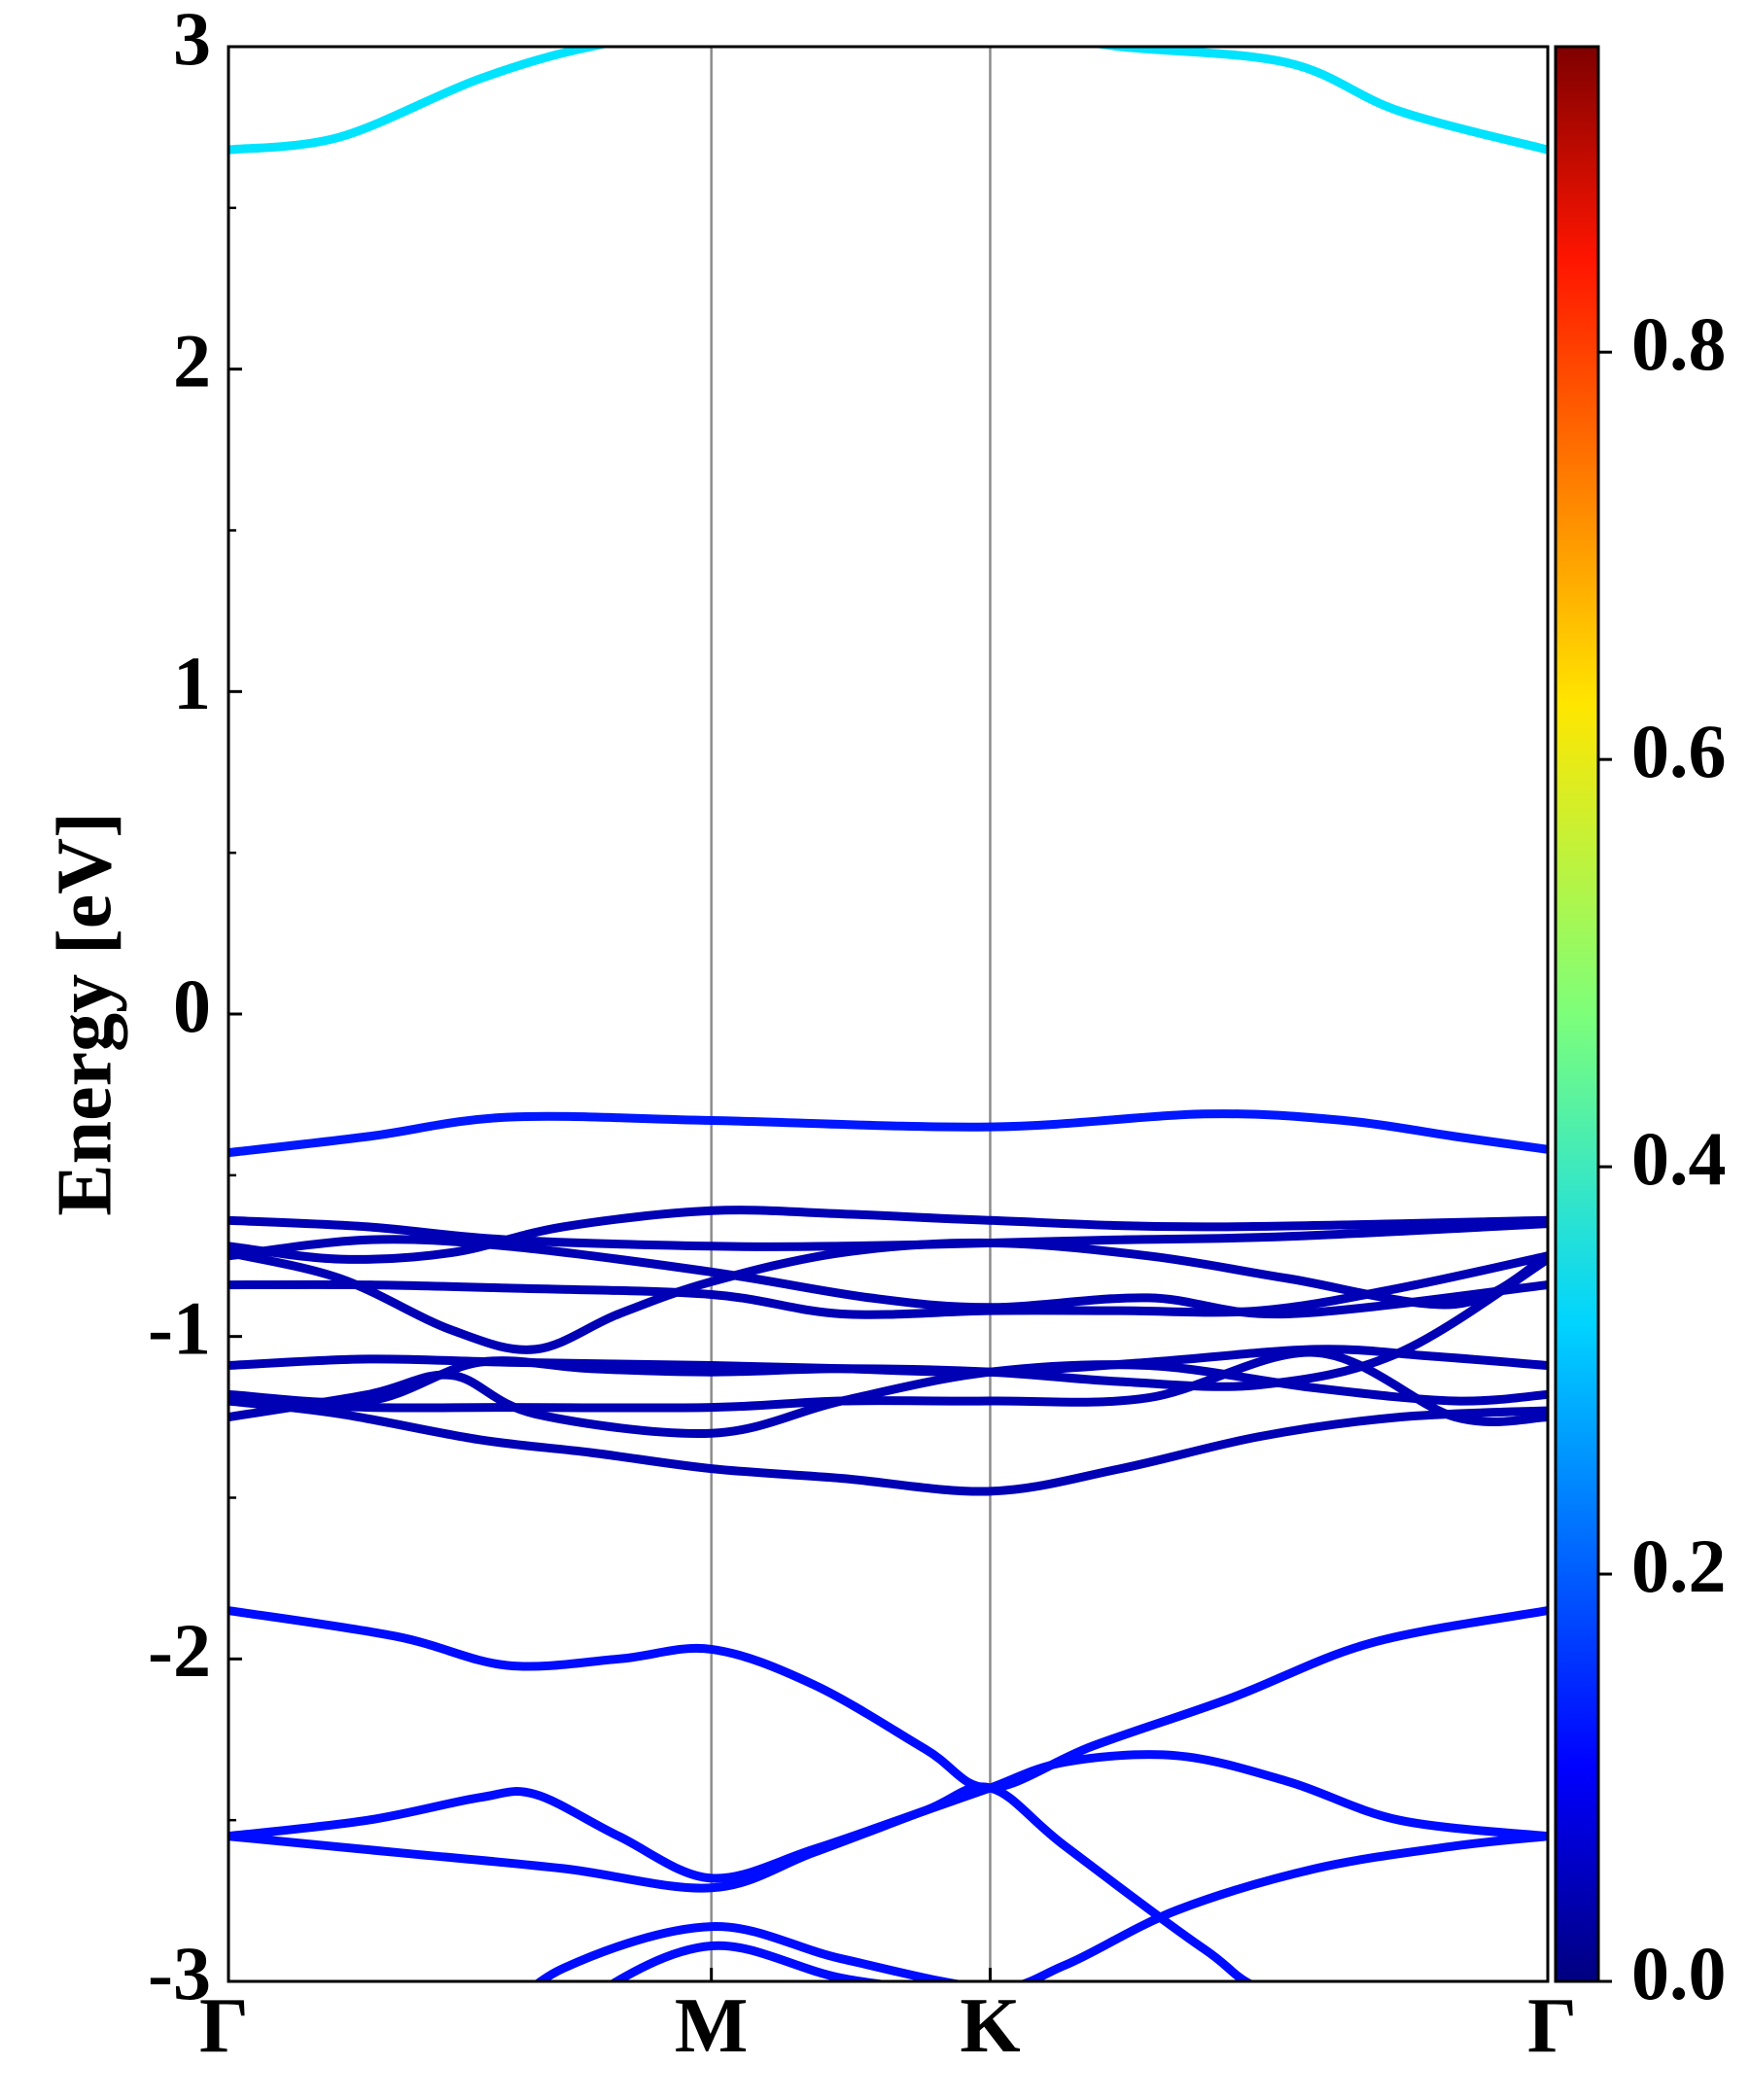 The image size is (1750, 2100). I want to click on y-axis-ticks: 3 2 1 0 -1 -2 -3, so click(195, 1007).